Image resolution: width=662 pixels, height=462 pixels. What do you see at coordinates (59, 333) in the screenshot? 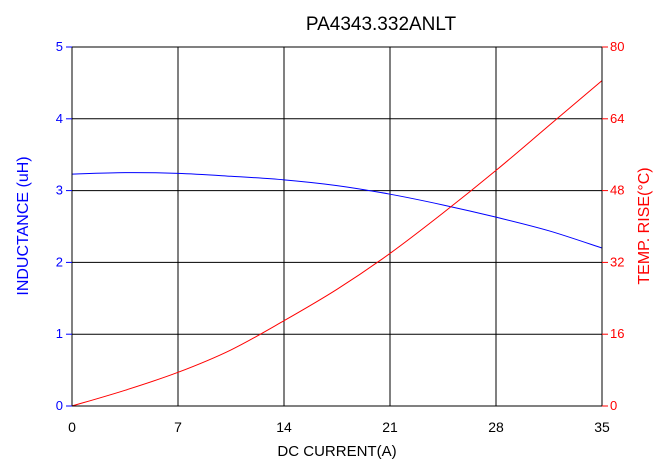
I see `y-left-tick-label: 1` at bounding box center [59, 333].